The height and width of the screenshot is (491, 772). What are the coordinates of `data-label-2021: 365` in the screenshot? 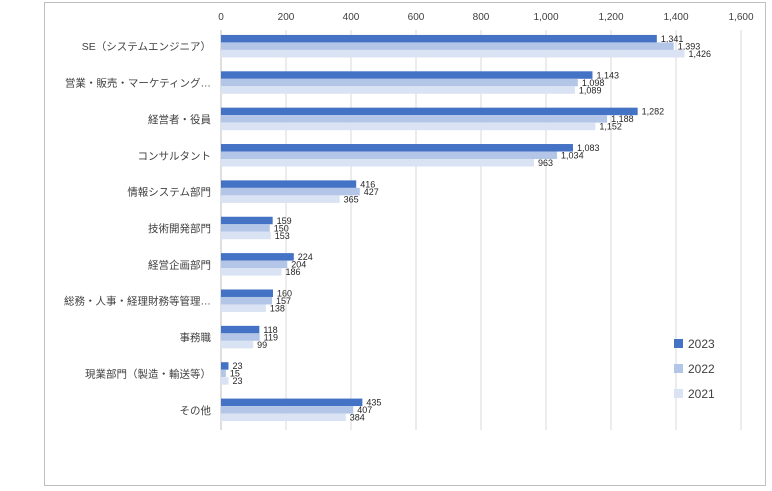 It's located at (351, 199).